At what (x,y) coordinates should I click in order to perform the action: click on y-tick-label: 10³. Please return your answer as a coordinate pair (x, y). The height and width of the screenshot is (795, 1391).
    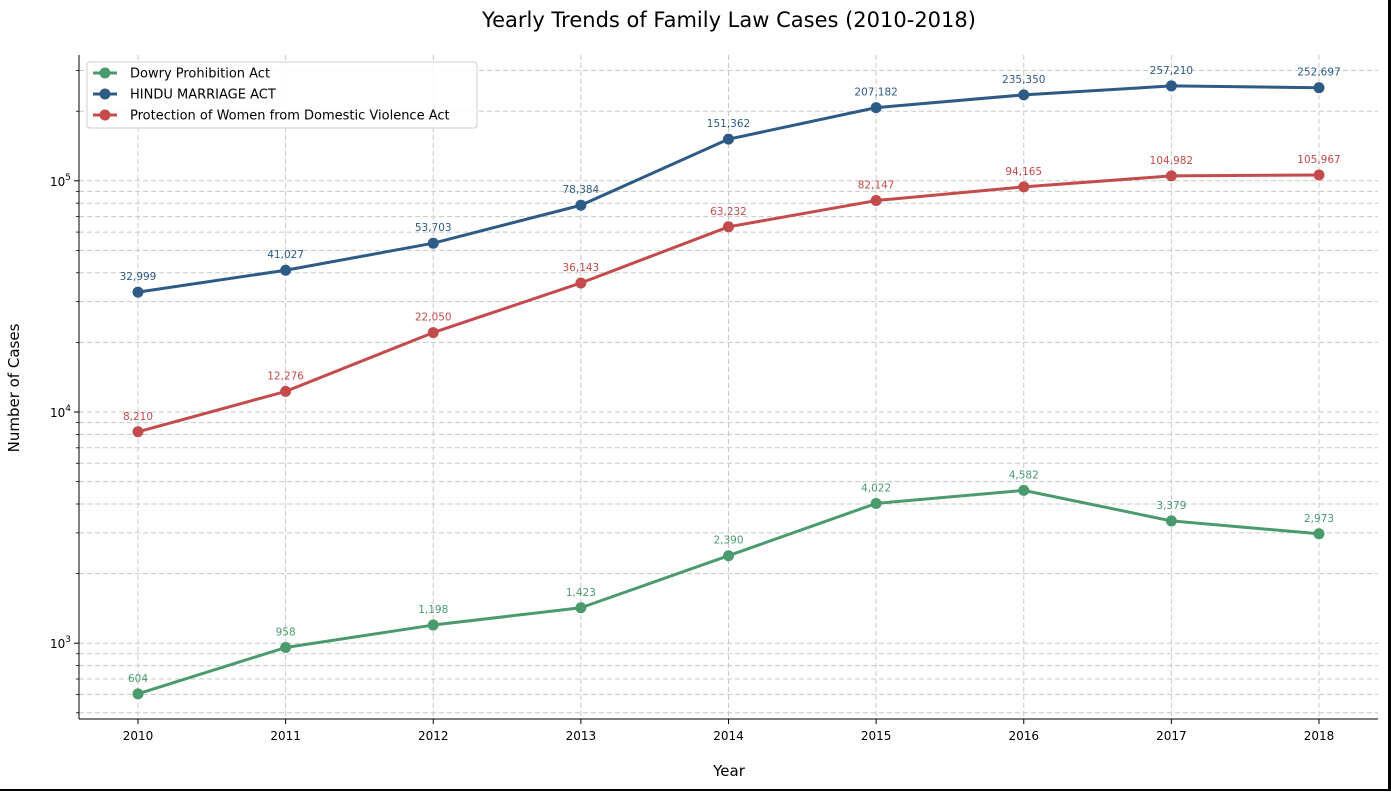
    Looking at the image, I should click on (60, 643).